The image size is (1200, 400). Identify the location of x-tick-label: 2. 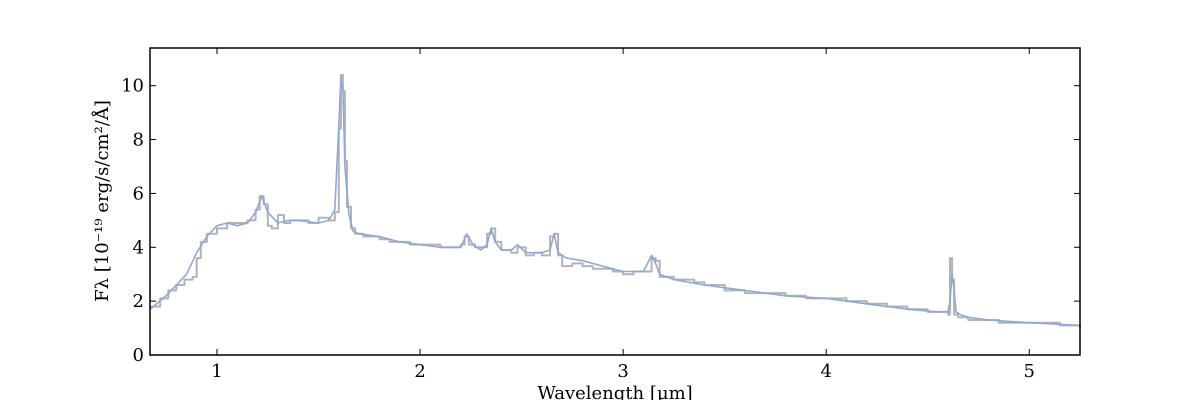
(419, 371).